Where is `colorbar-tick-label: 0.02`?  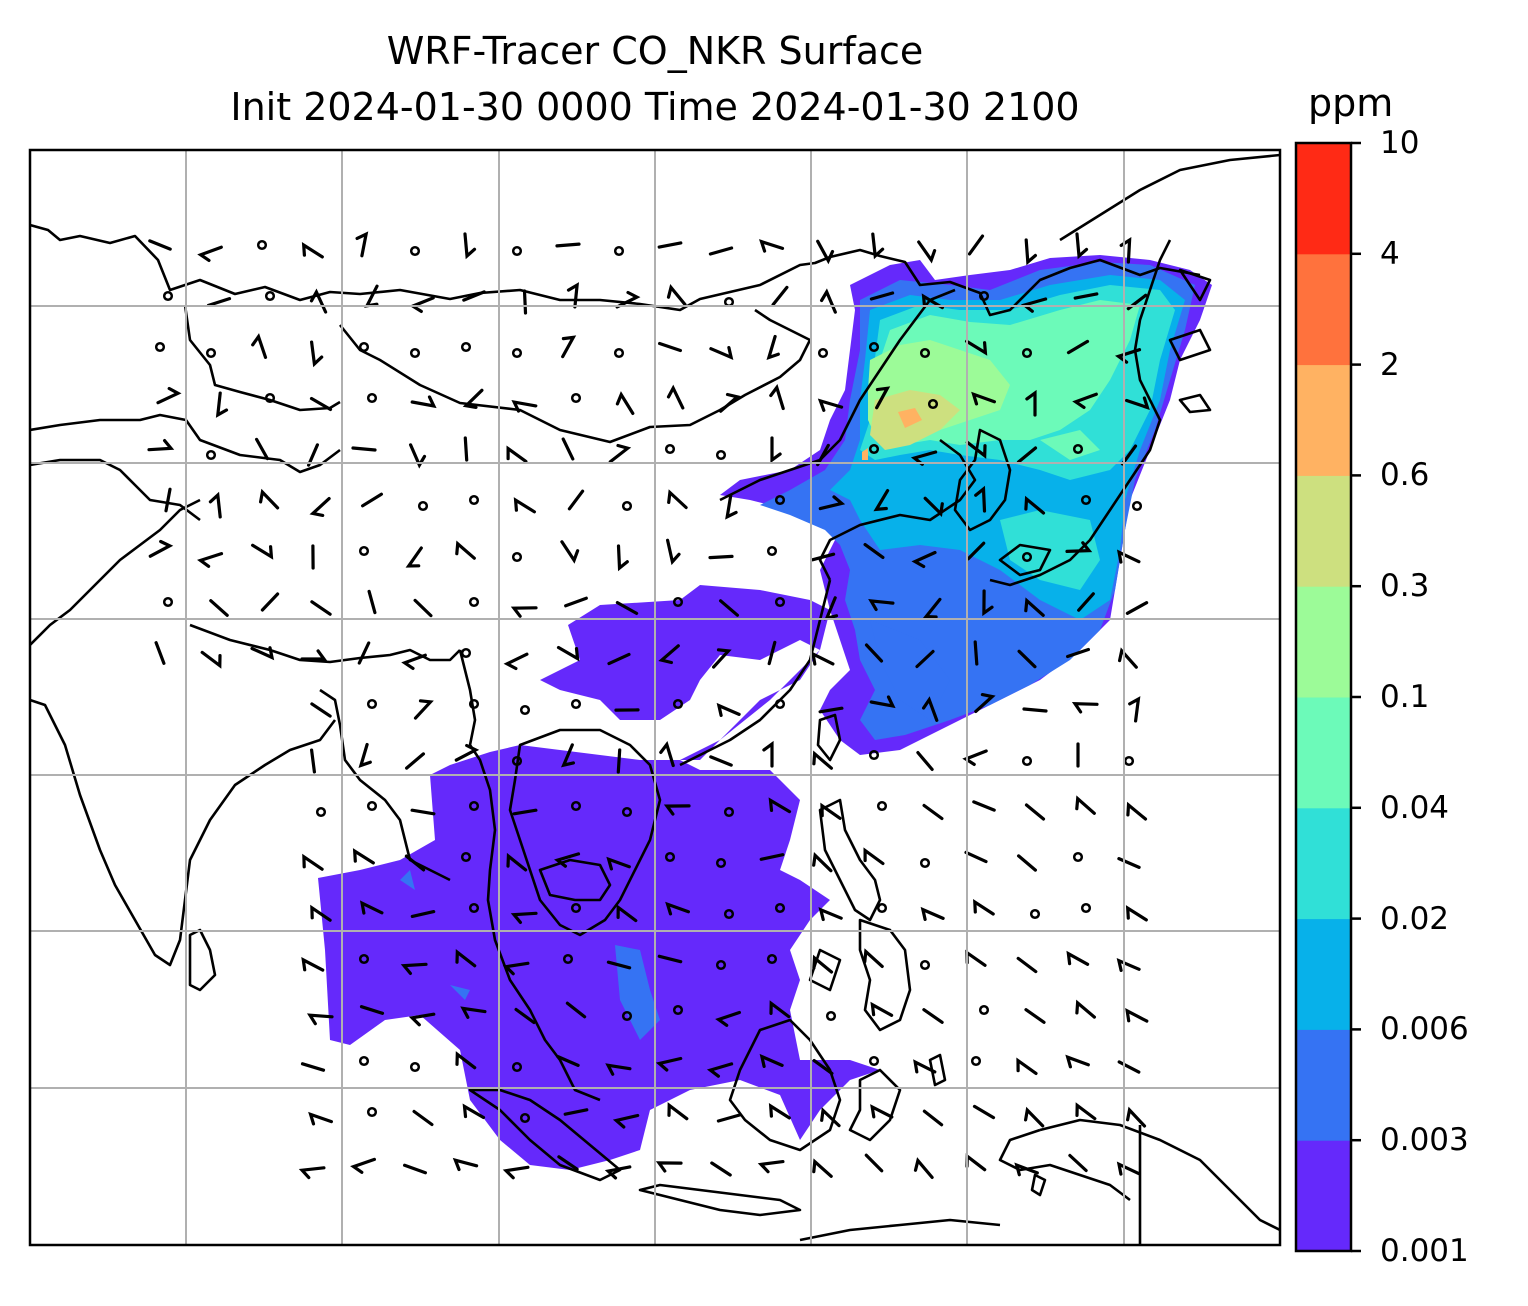
colorbar-tick-label: 0.02 is located at coordinates (1415, 918).